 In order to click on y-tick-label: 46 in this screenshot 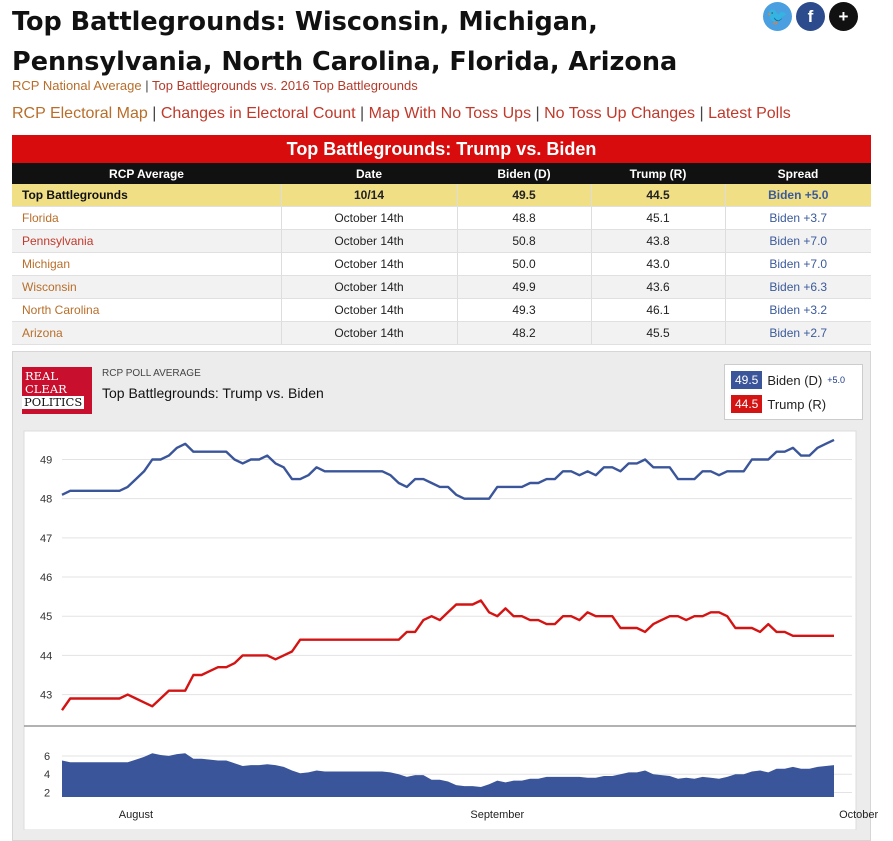, I will do `click(46, 578)`.